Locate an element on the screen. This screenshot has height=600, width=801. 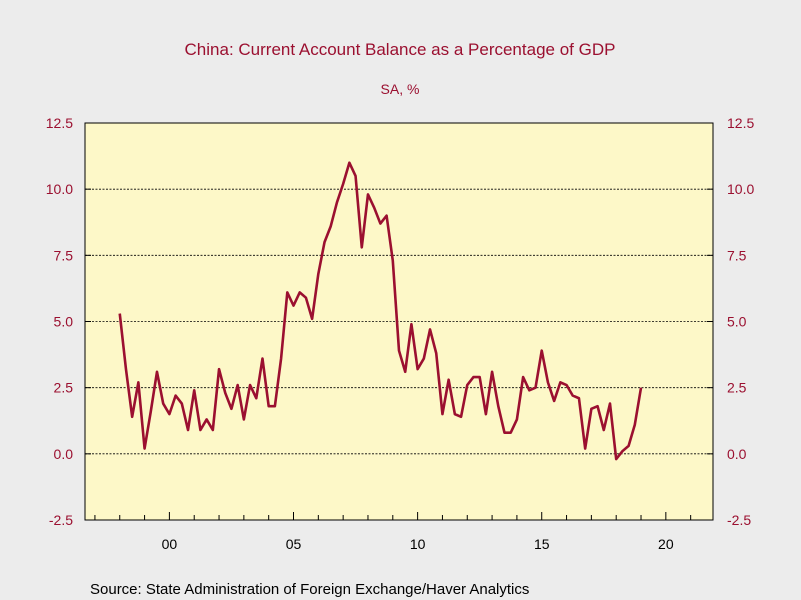
y-tick-label-right: 2.5 is located at coordinates (737, 388).